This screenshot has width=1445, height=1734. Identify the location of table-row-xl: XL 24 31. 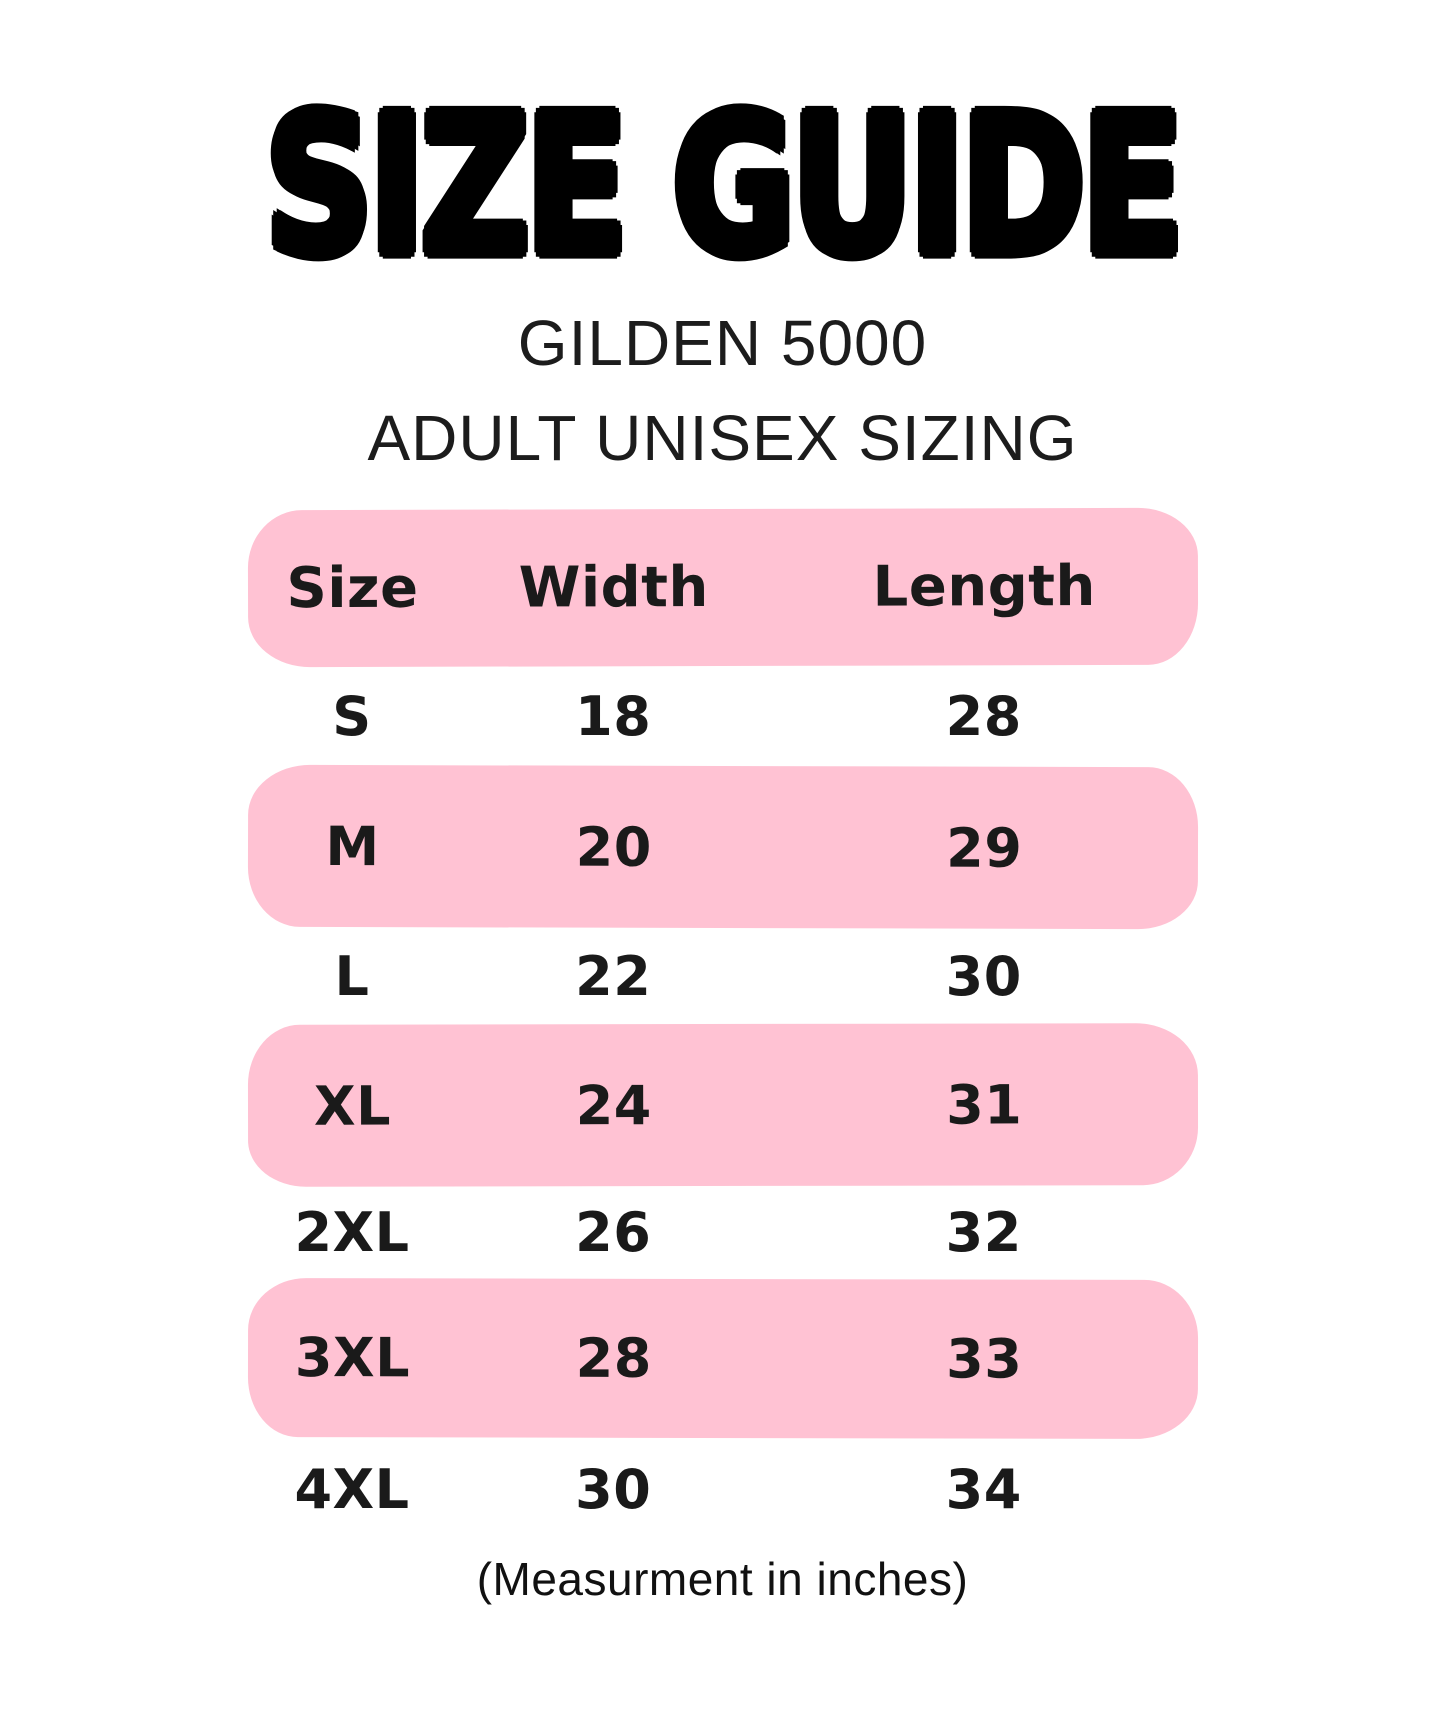
(722, 1105).